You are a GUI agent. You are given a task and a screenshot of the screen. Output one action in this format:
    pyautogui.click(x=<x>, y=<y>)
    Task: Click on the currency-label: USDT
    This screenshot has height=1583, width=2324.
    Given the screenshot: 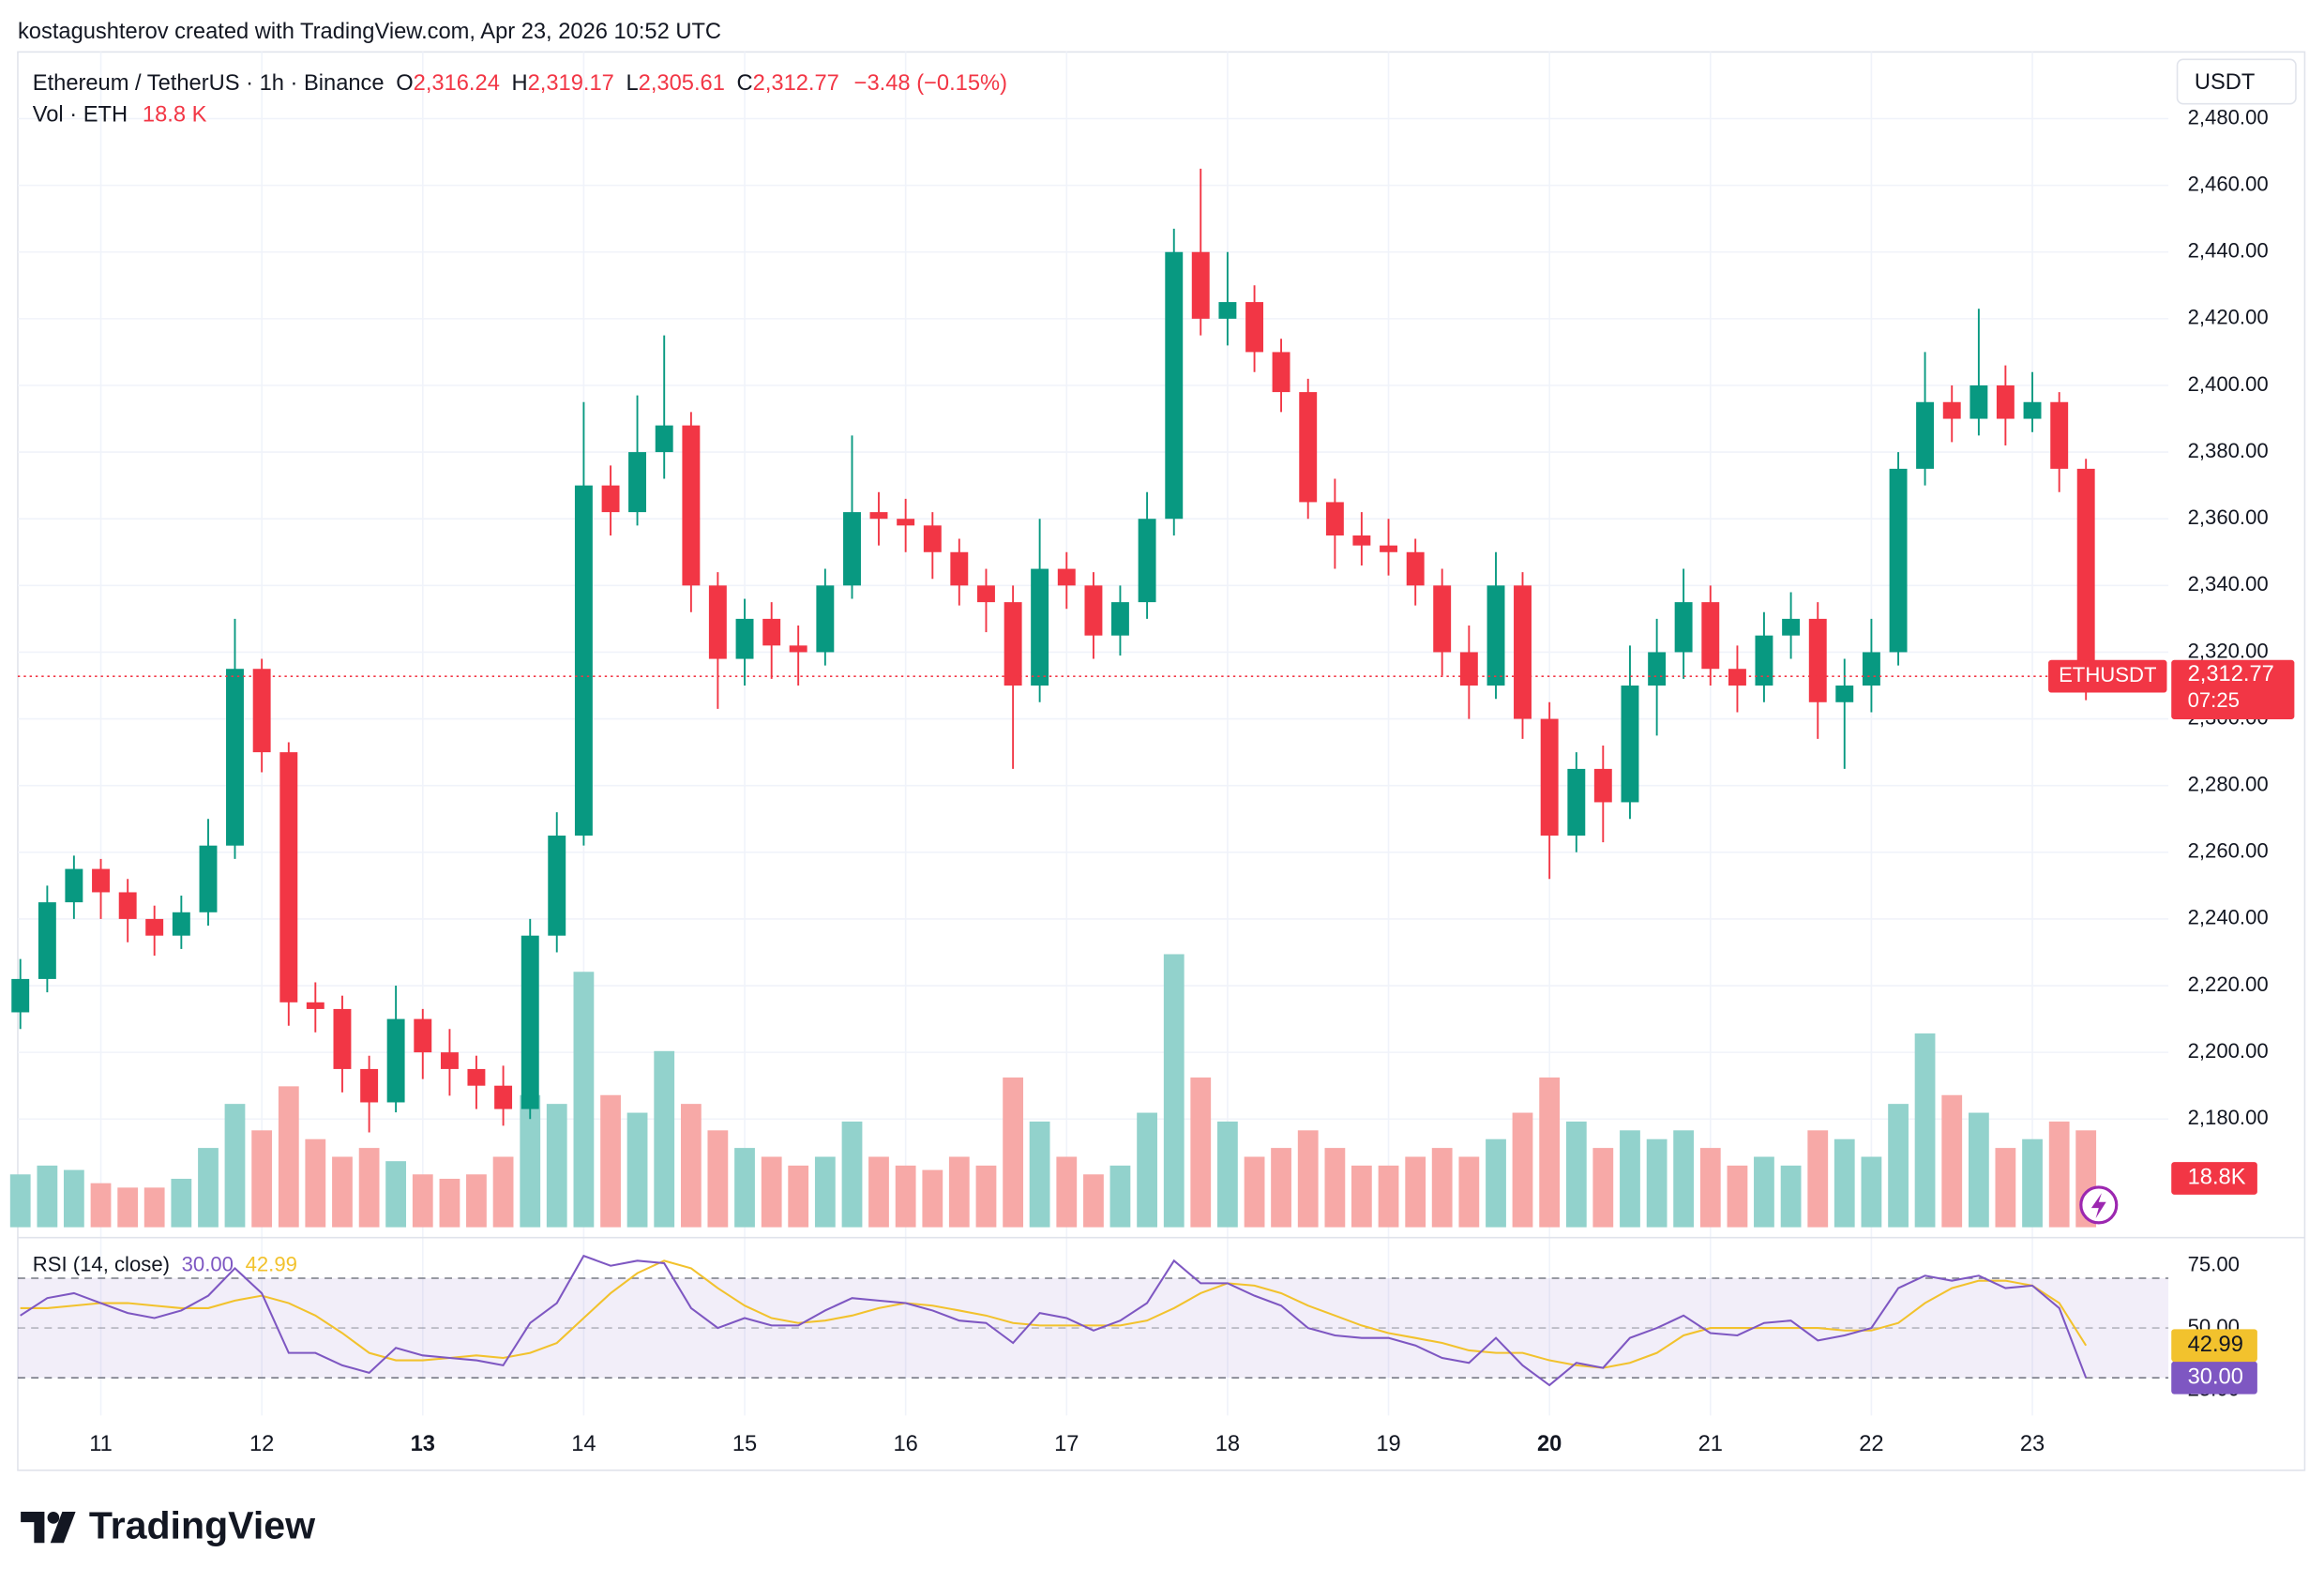 What is the action you would take?
    pyautogui.click(x=2225, y=83)
    